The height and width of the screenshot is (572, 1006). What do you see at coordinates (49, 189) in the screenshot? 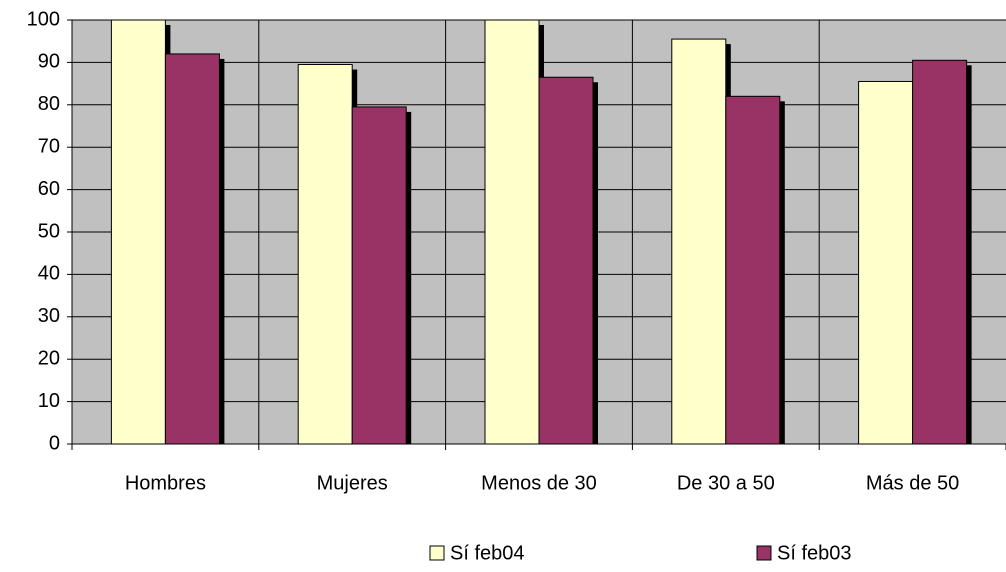
I see `y-tick-label: 60` at bounding box center [49, 189].